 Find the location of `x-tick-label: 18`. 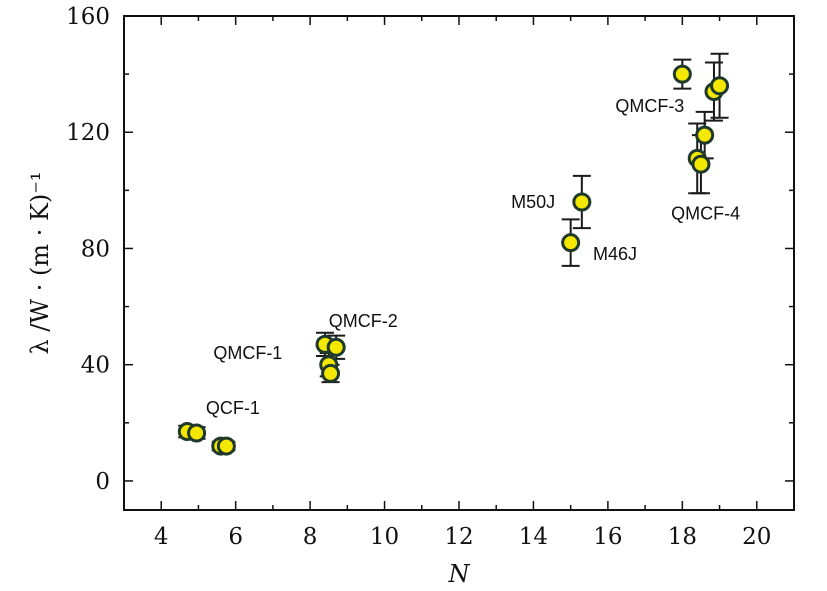

x-tick-label: 18 is located at coordinates (682, 537).